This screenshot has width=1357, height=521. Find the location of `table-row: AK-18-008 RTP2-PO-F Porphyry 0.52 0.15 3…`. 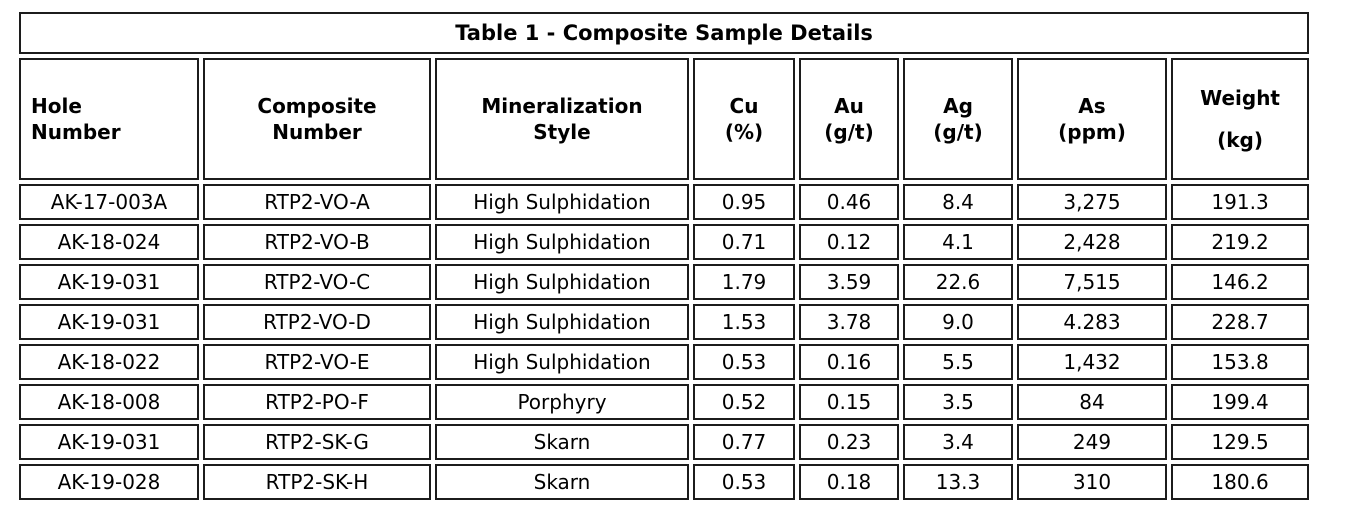

table-row: AK-18-008 RTP2-PO-F Porphyry 0.52 0.15 3… is located at coordinates (664, 402).